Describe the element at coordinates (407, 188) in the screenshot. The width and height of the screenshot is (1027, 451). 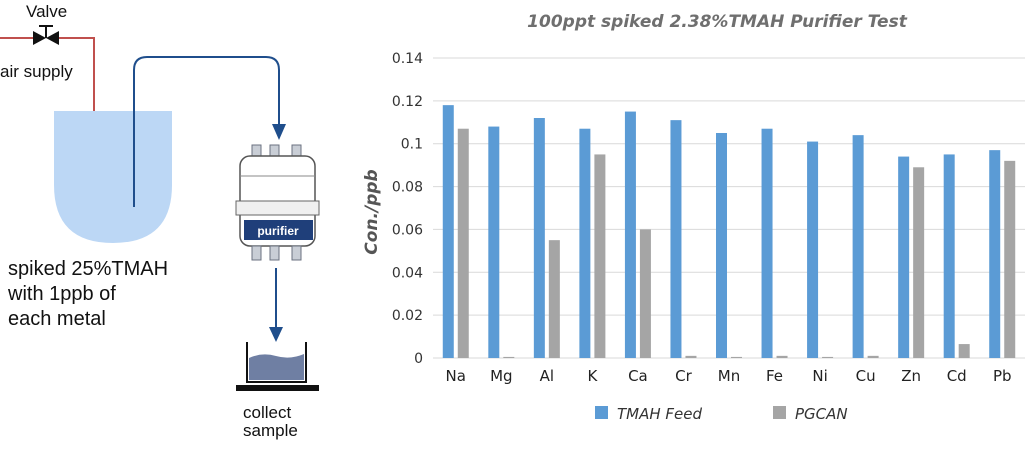
I see `y-tick-label: 0.08` at that location.